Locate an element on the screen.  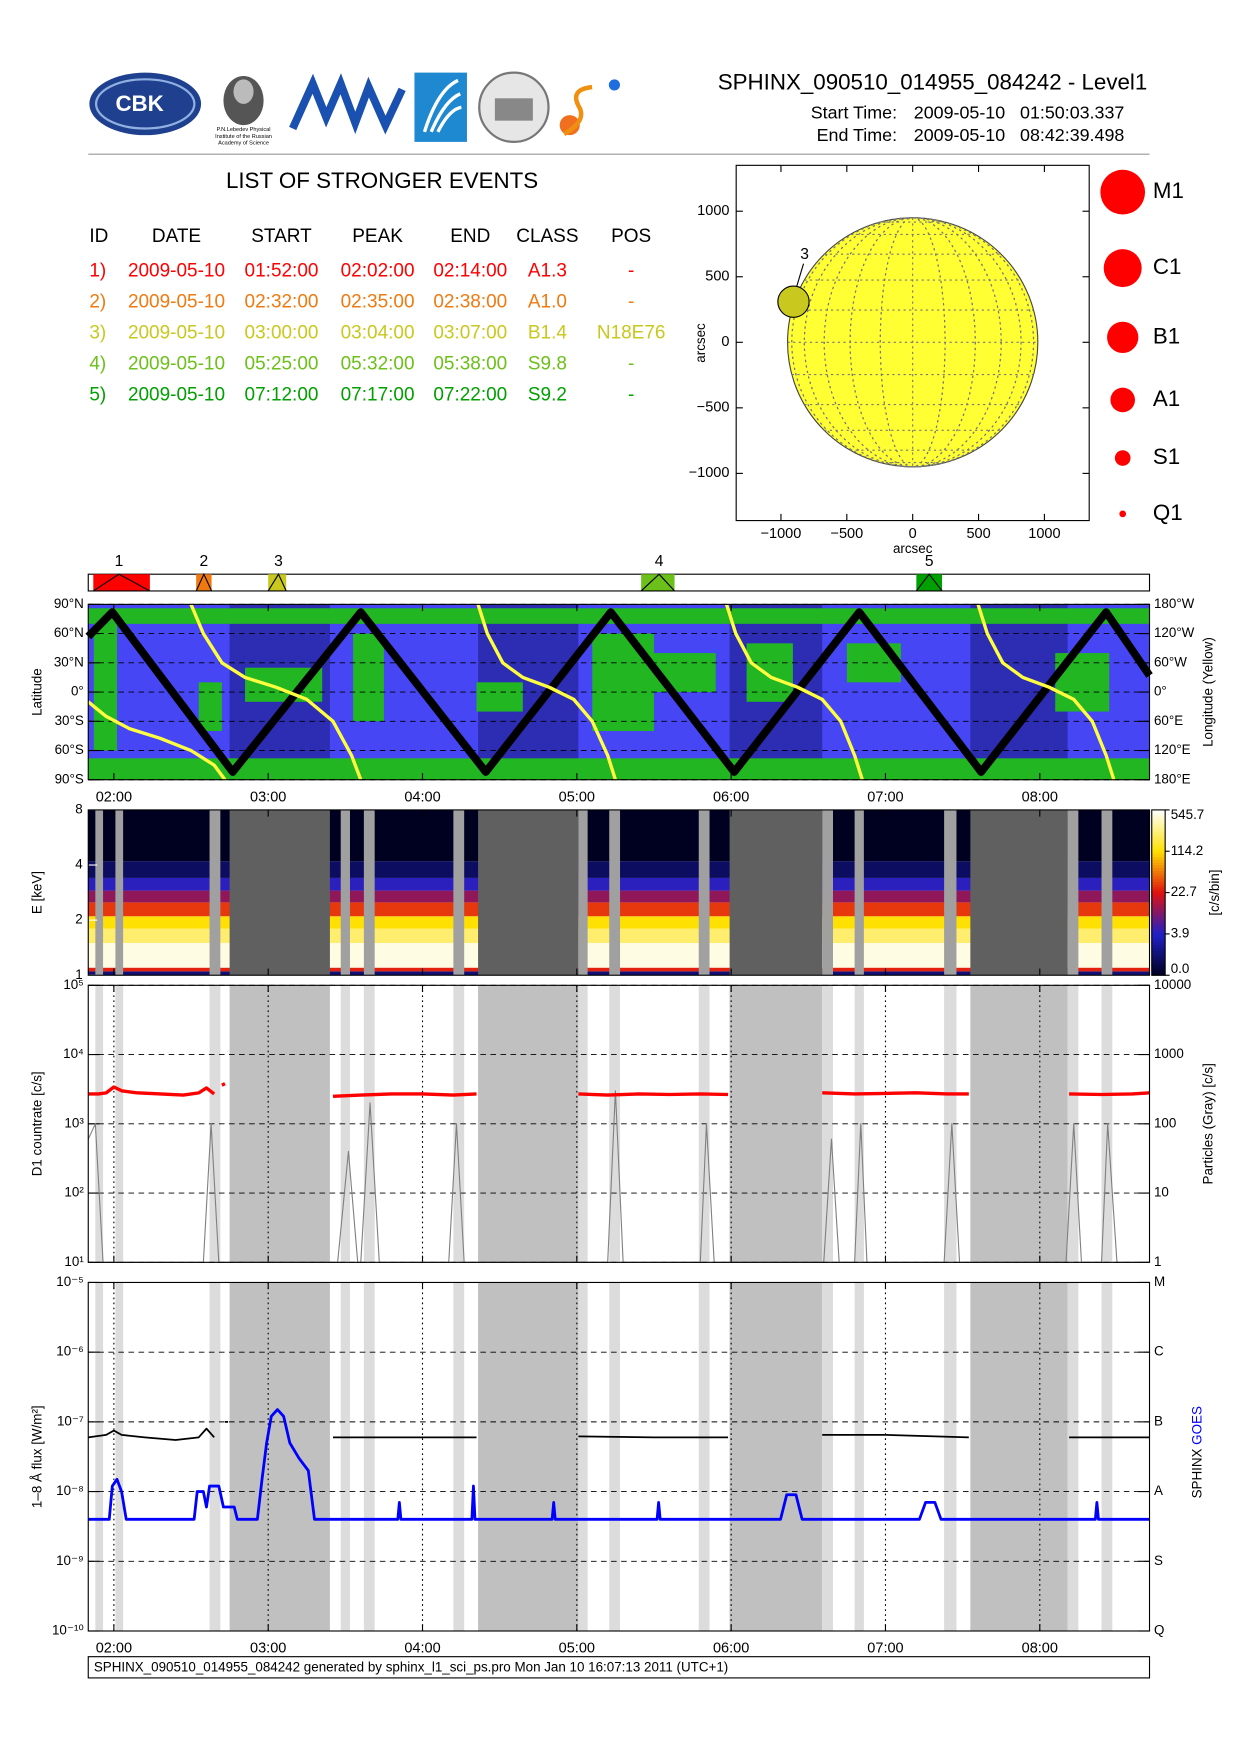
y-tick-label: 10⁻¹⁰ is located at coordinates (68, 1630).